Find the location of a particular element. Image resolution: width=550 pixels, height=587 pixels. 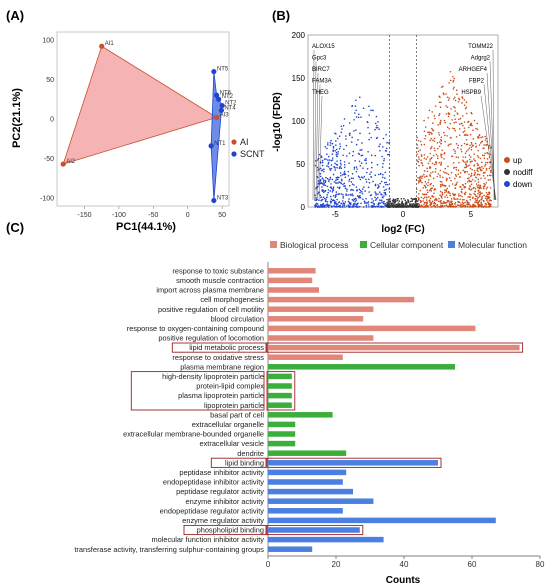

go-term-label: cell morphogenesis is located at coordinates (232, 299).